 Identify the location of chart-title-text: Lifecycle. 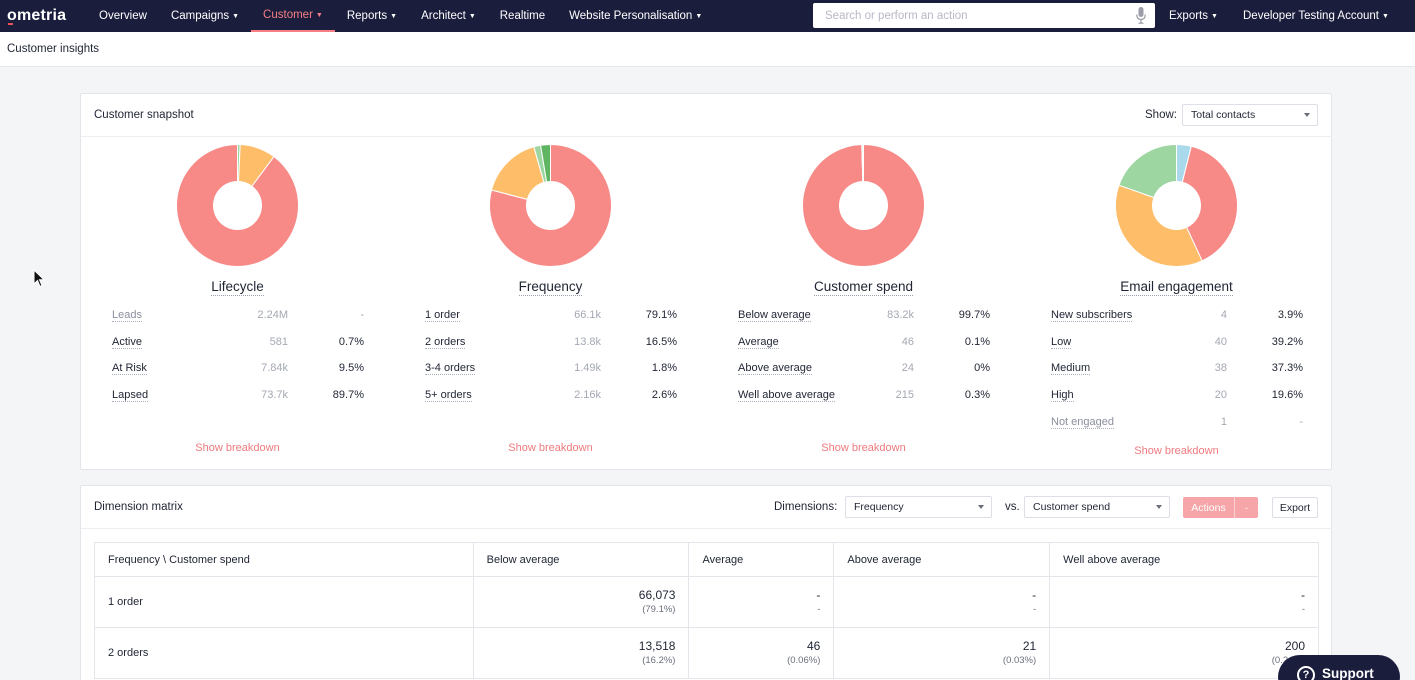
(237, 287).